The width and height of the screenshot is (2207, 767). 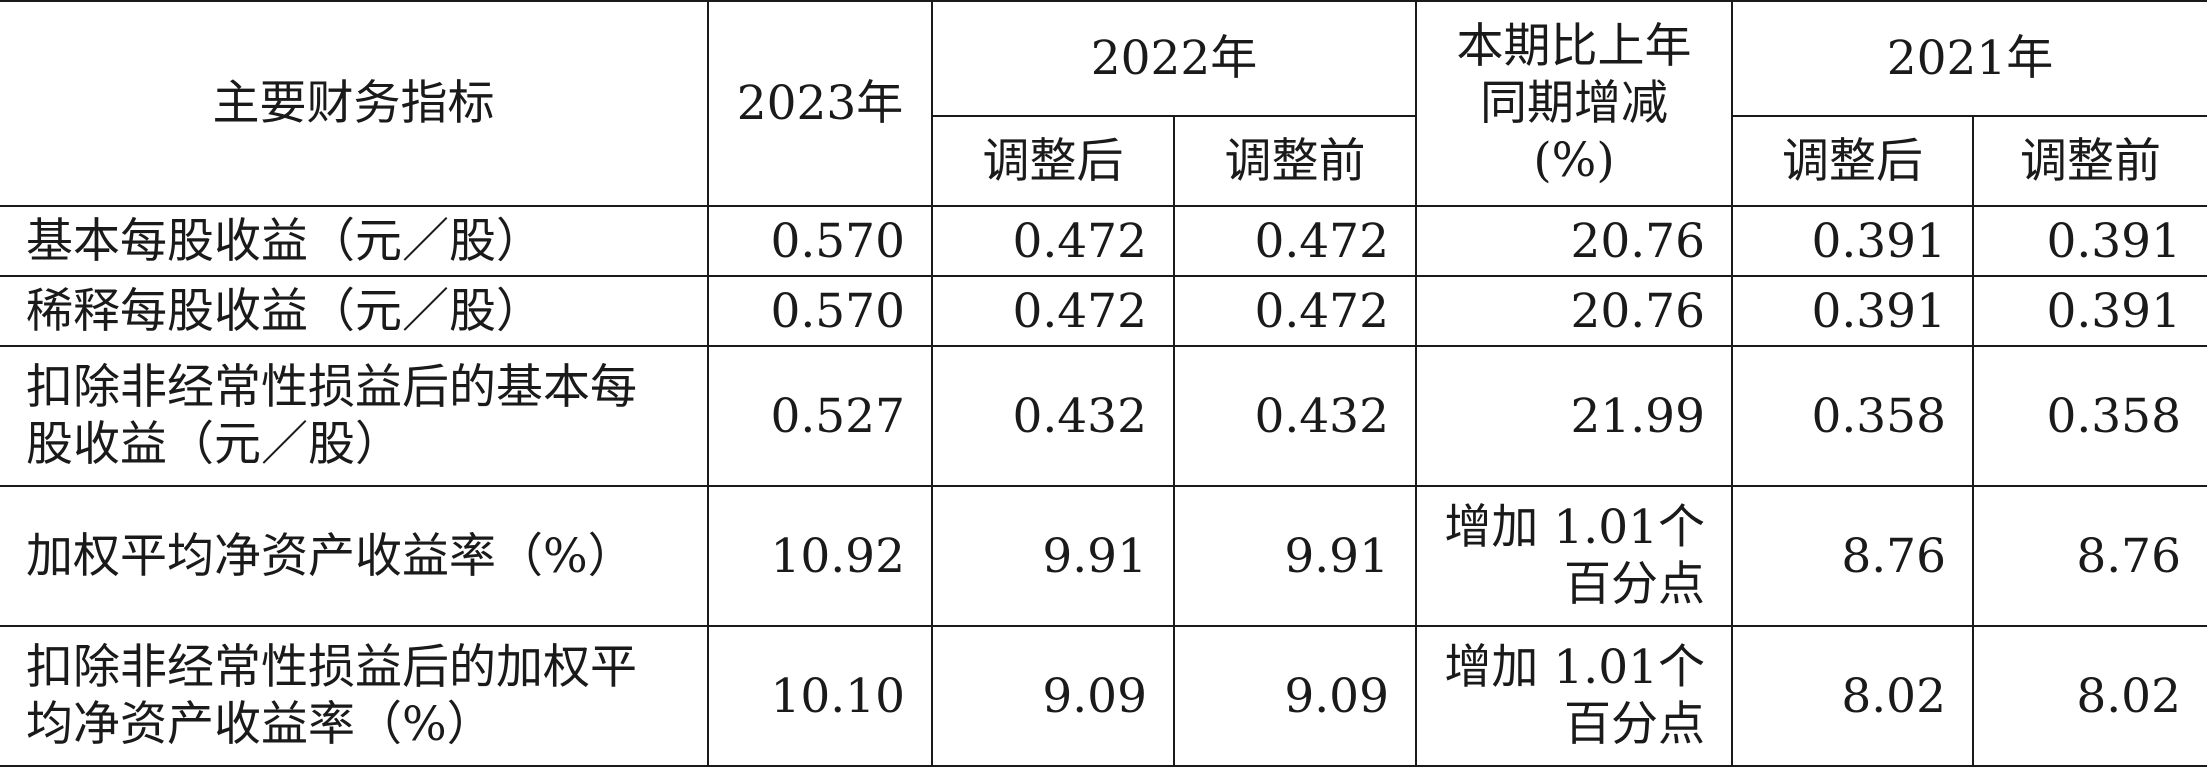 What do you see at coordinates (354, 311) in the screenshot?
I see `row-label: 稀释每股收益（元／股）` at bounding box center [354, 311].